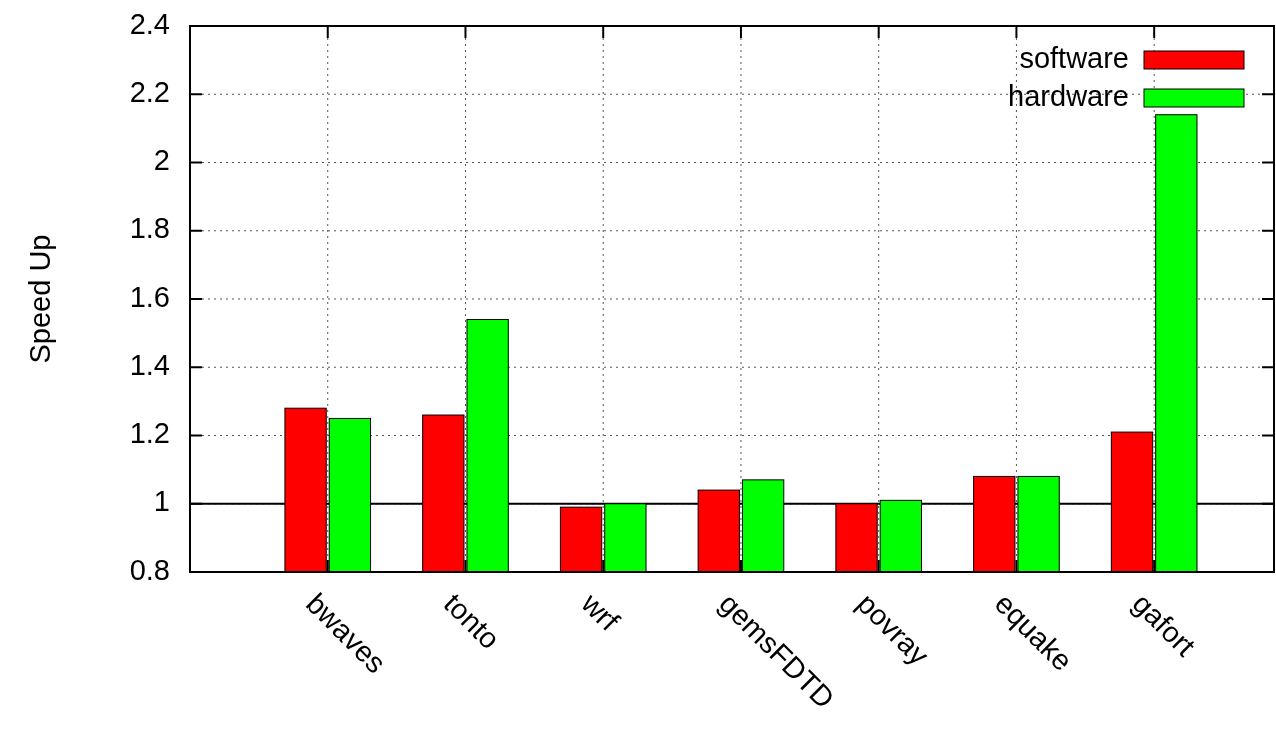 The image size is (1276, 734). I want to click on y-tick-label: 1.8, so click(149, 228).